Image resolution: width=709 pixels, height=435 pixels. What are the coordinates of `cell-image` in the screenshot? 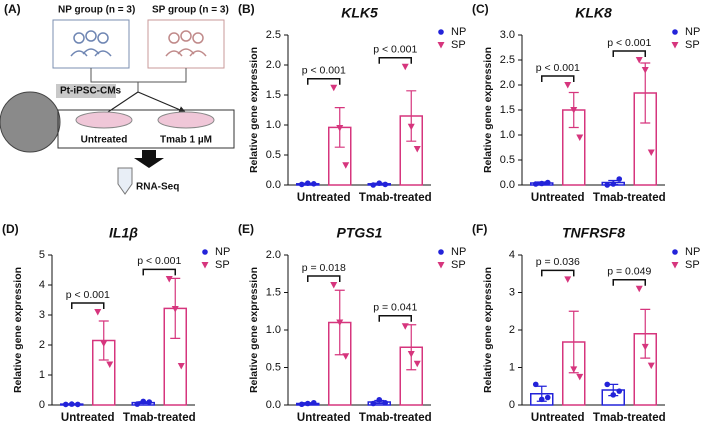 It's located at (30, 122).